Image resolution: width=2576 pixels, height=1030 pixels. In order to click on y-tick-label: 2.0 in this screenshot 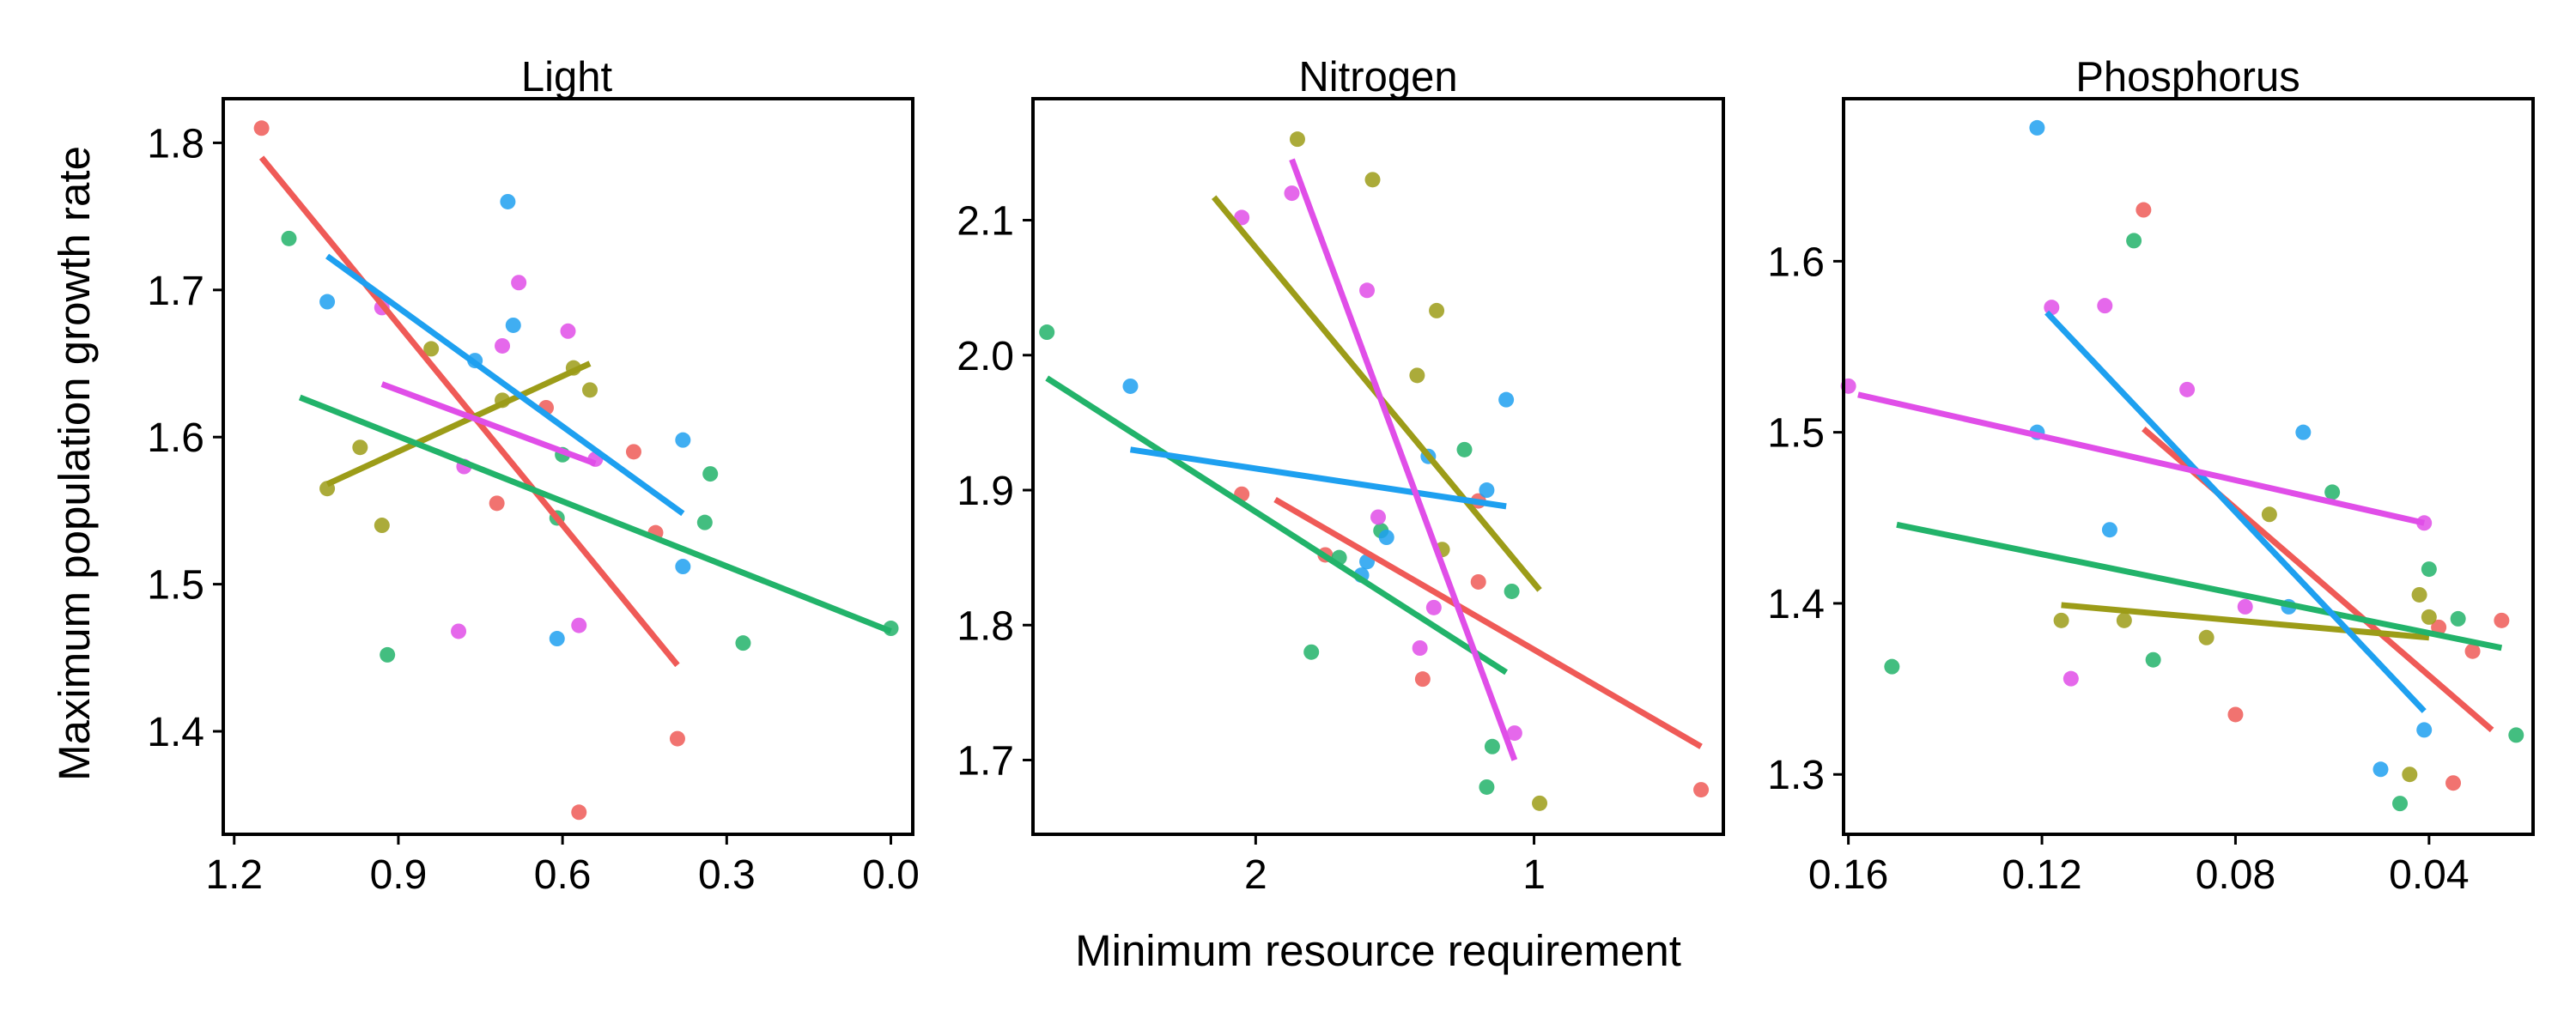, I will do `click(985, 356)`.